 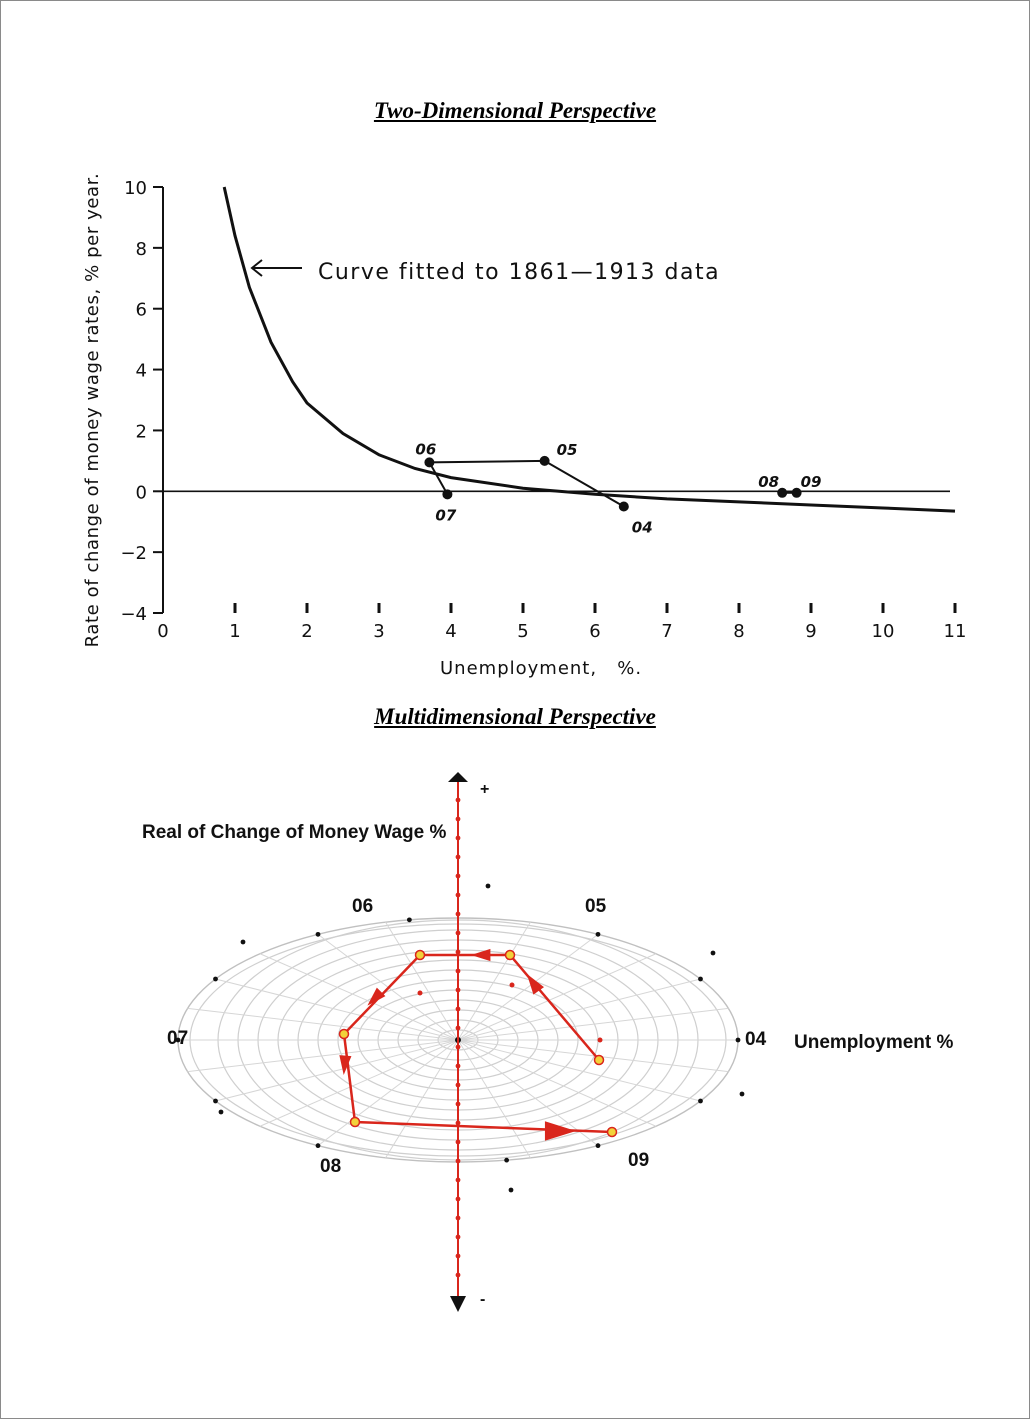 What do you see at coordinates (883, 631) in the screenshot?
I see `x-tick-label: 10` at bounding box center [883, 631].